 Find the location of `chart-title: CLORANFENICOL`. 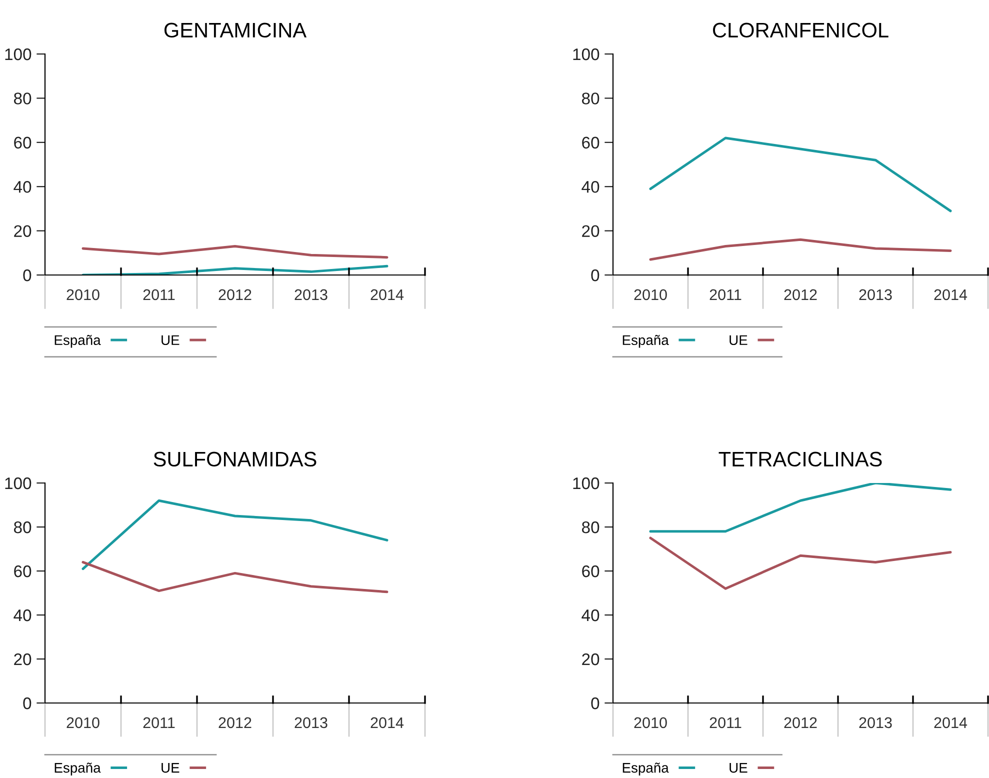

chart-title: CLORANFENICOL is located at coordinates (800, 30).